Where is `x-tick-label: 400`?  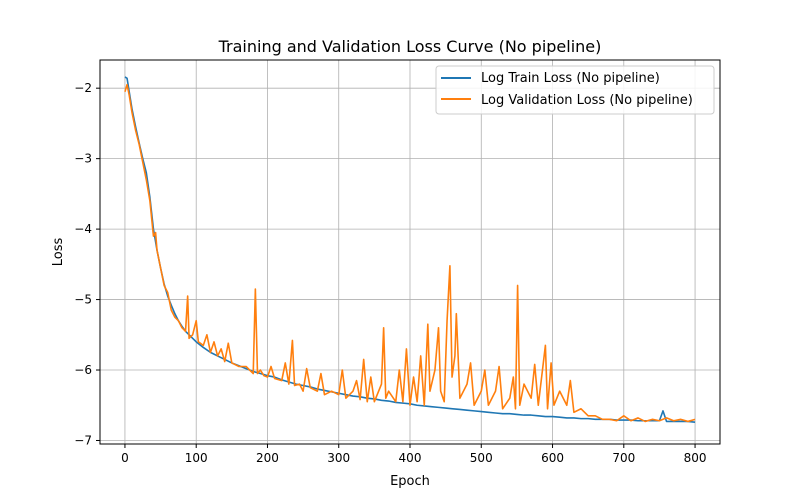
x-tick-label: 400 is located at coordinates (410, 458).